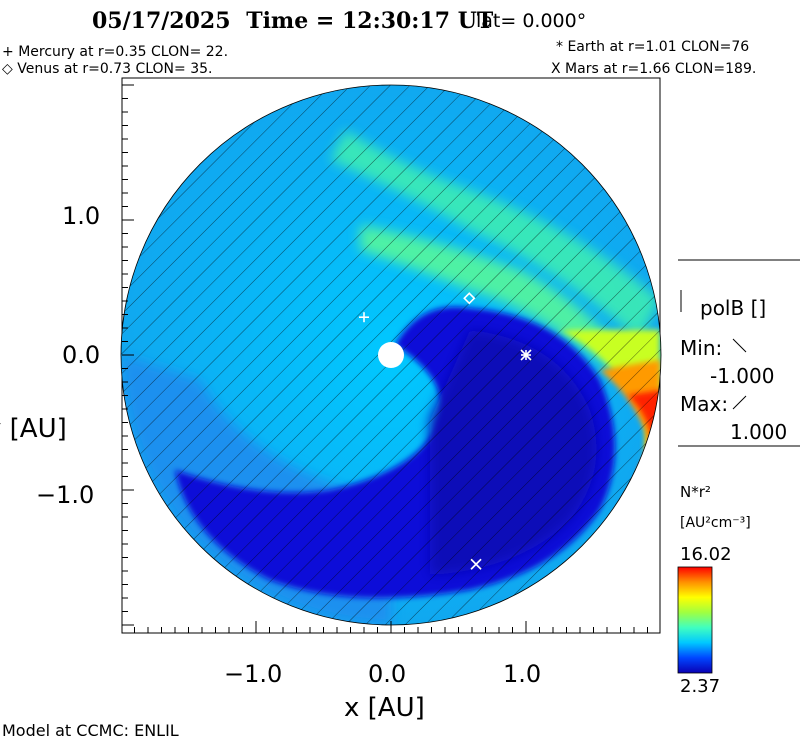 This screenshot has width=800, height=746. What do you see at coordinates (8, 52) in the screenshot?
I see `mercury-symbol: +` at bounding box center [8, 52].